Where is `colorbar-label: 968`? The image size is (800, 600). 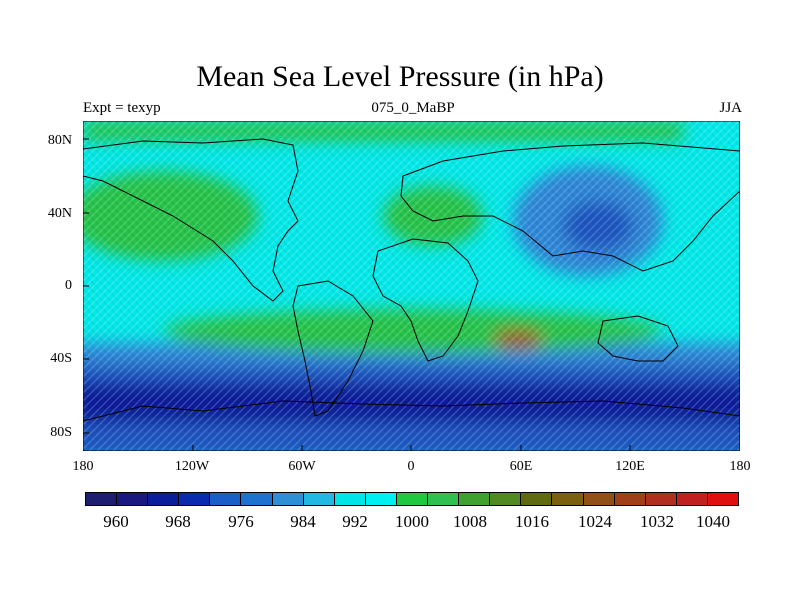 colorbar-label: 968 is located at coordinates (178, 521).